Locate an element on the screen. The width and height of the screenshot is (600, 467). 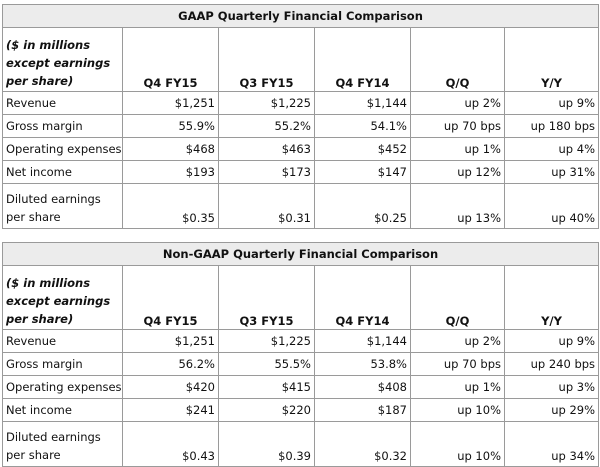
table-cell: 53.8% is located at coordinates (362, 364).